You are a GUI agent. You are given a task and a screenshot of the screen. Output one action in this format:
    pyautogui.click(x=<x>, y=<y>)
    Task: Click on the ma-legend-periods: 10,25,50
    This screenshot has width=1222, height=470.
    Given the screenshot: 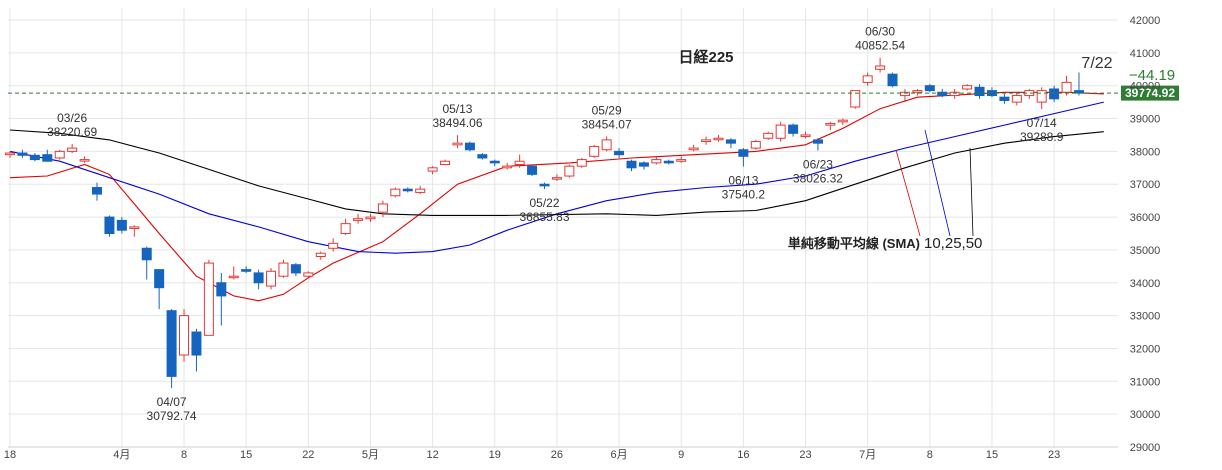 What is the action you would take?
    pyautogui.click(x=953, y=243)
    